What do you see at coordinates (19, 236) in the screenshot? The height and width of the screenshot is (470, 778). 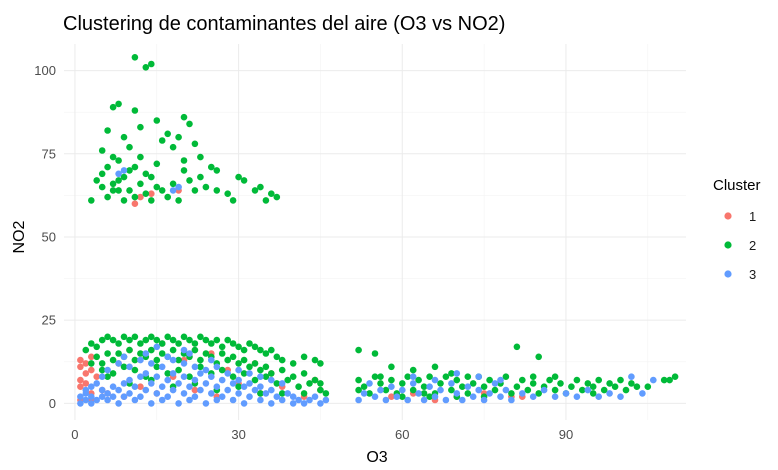 I see `y-axis-title: NO2` at bounding box center [19, 236].